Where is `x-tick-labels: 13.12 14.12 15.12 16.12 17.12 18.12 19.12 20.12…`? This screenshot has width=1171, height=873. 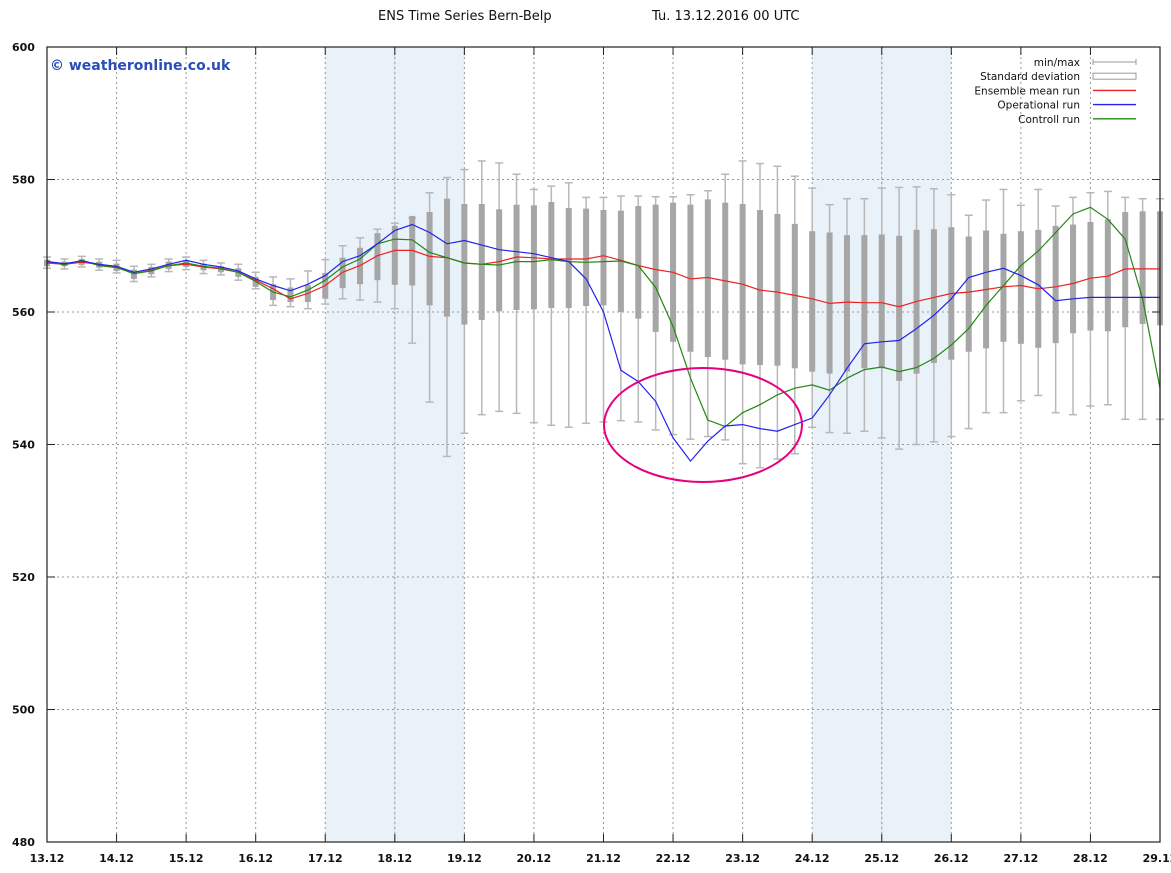 x-tick-labels: 13.12 14.12 15.12 16.12 17.12 18.12 19.12 20.12… is located at coordinates (600, 858).